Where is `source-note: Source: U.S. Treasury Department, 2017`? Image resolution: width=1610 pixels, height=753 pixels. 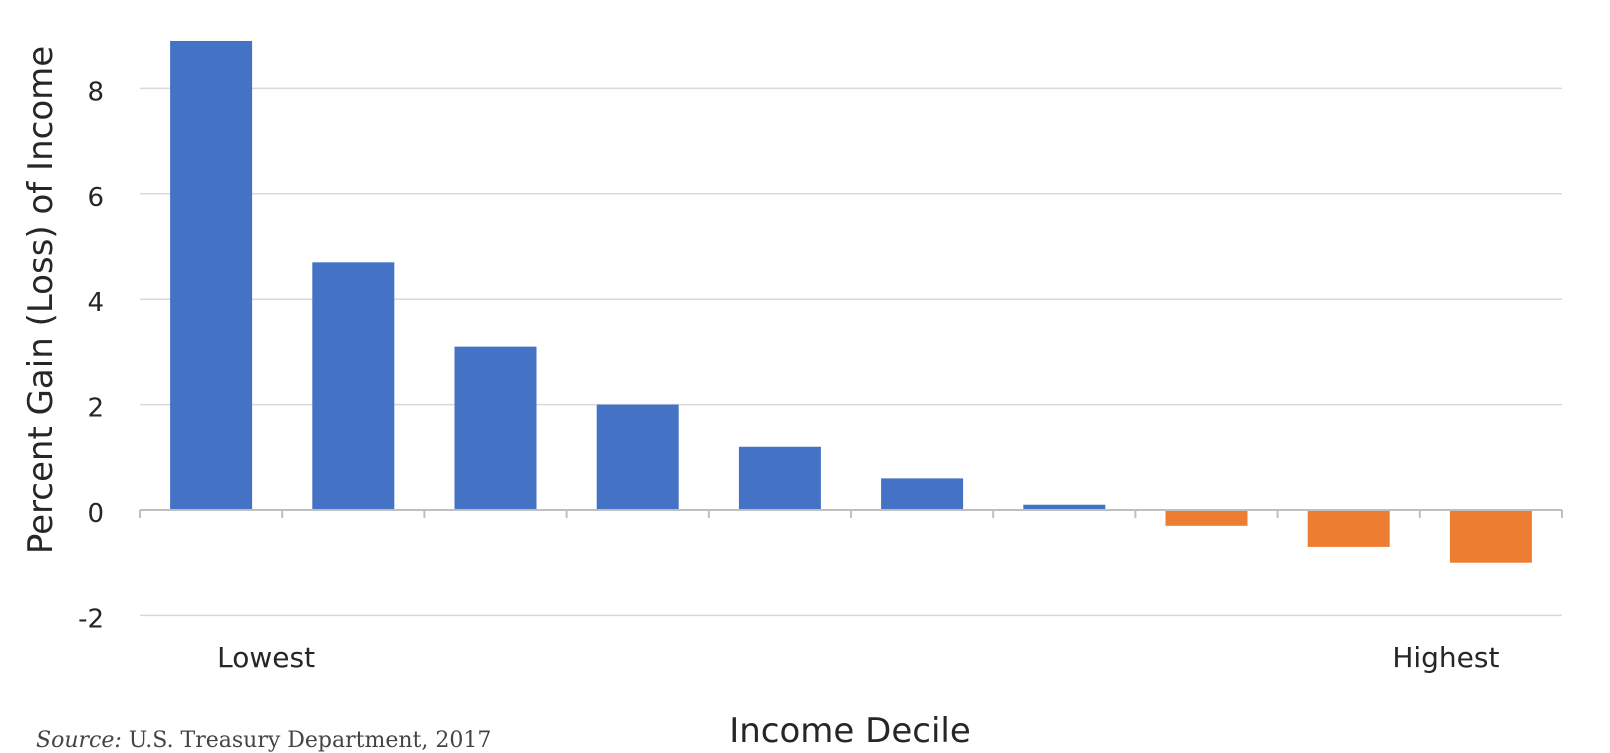
source-note: Source: U.S. Treasury Department, 2017 is located at coordinates (263, 740).